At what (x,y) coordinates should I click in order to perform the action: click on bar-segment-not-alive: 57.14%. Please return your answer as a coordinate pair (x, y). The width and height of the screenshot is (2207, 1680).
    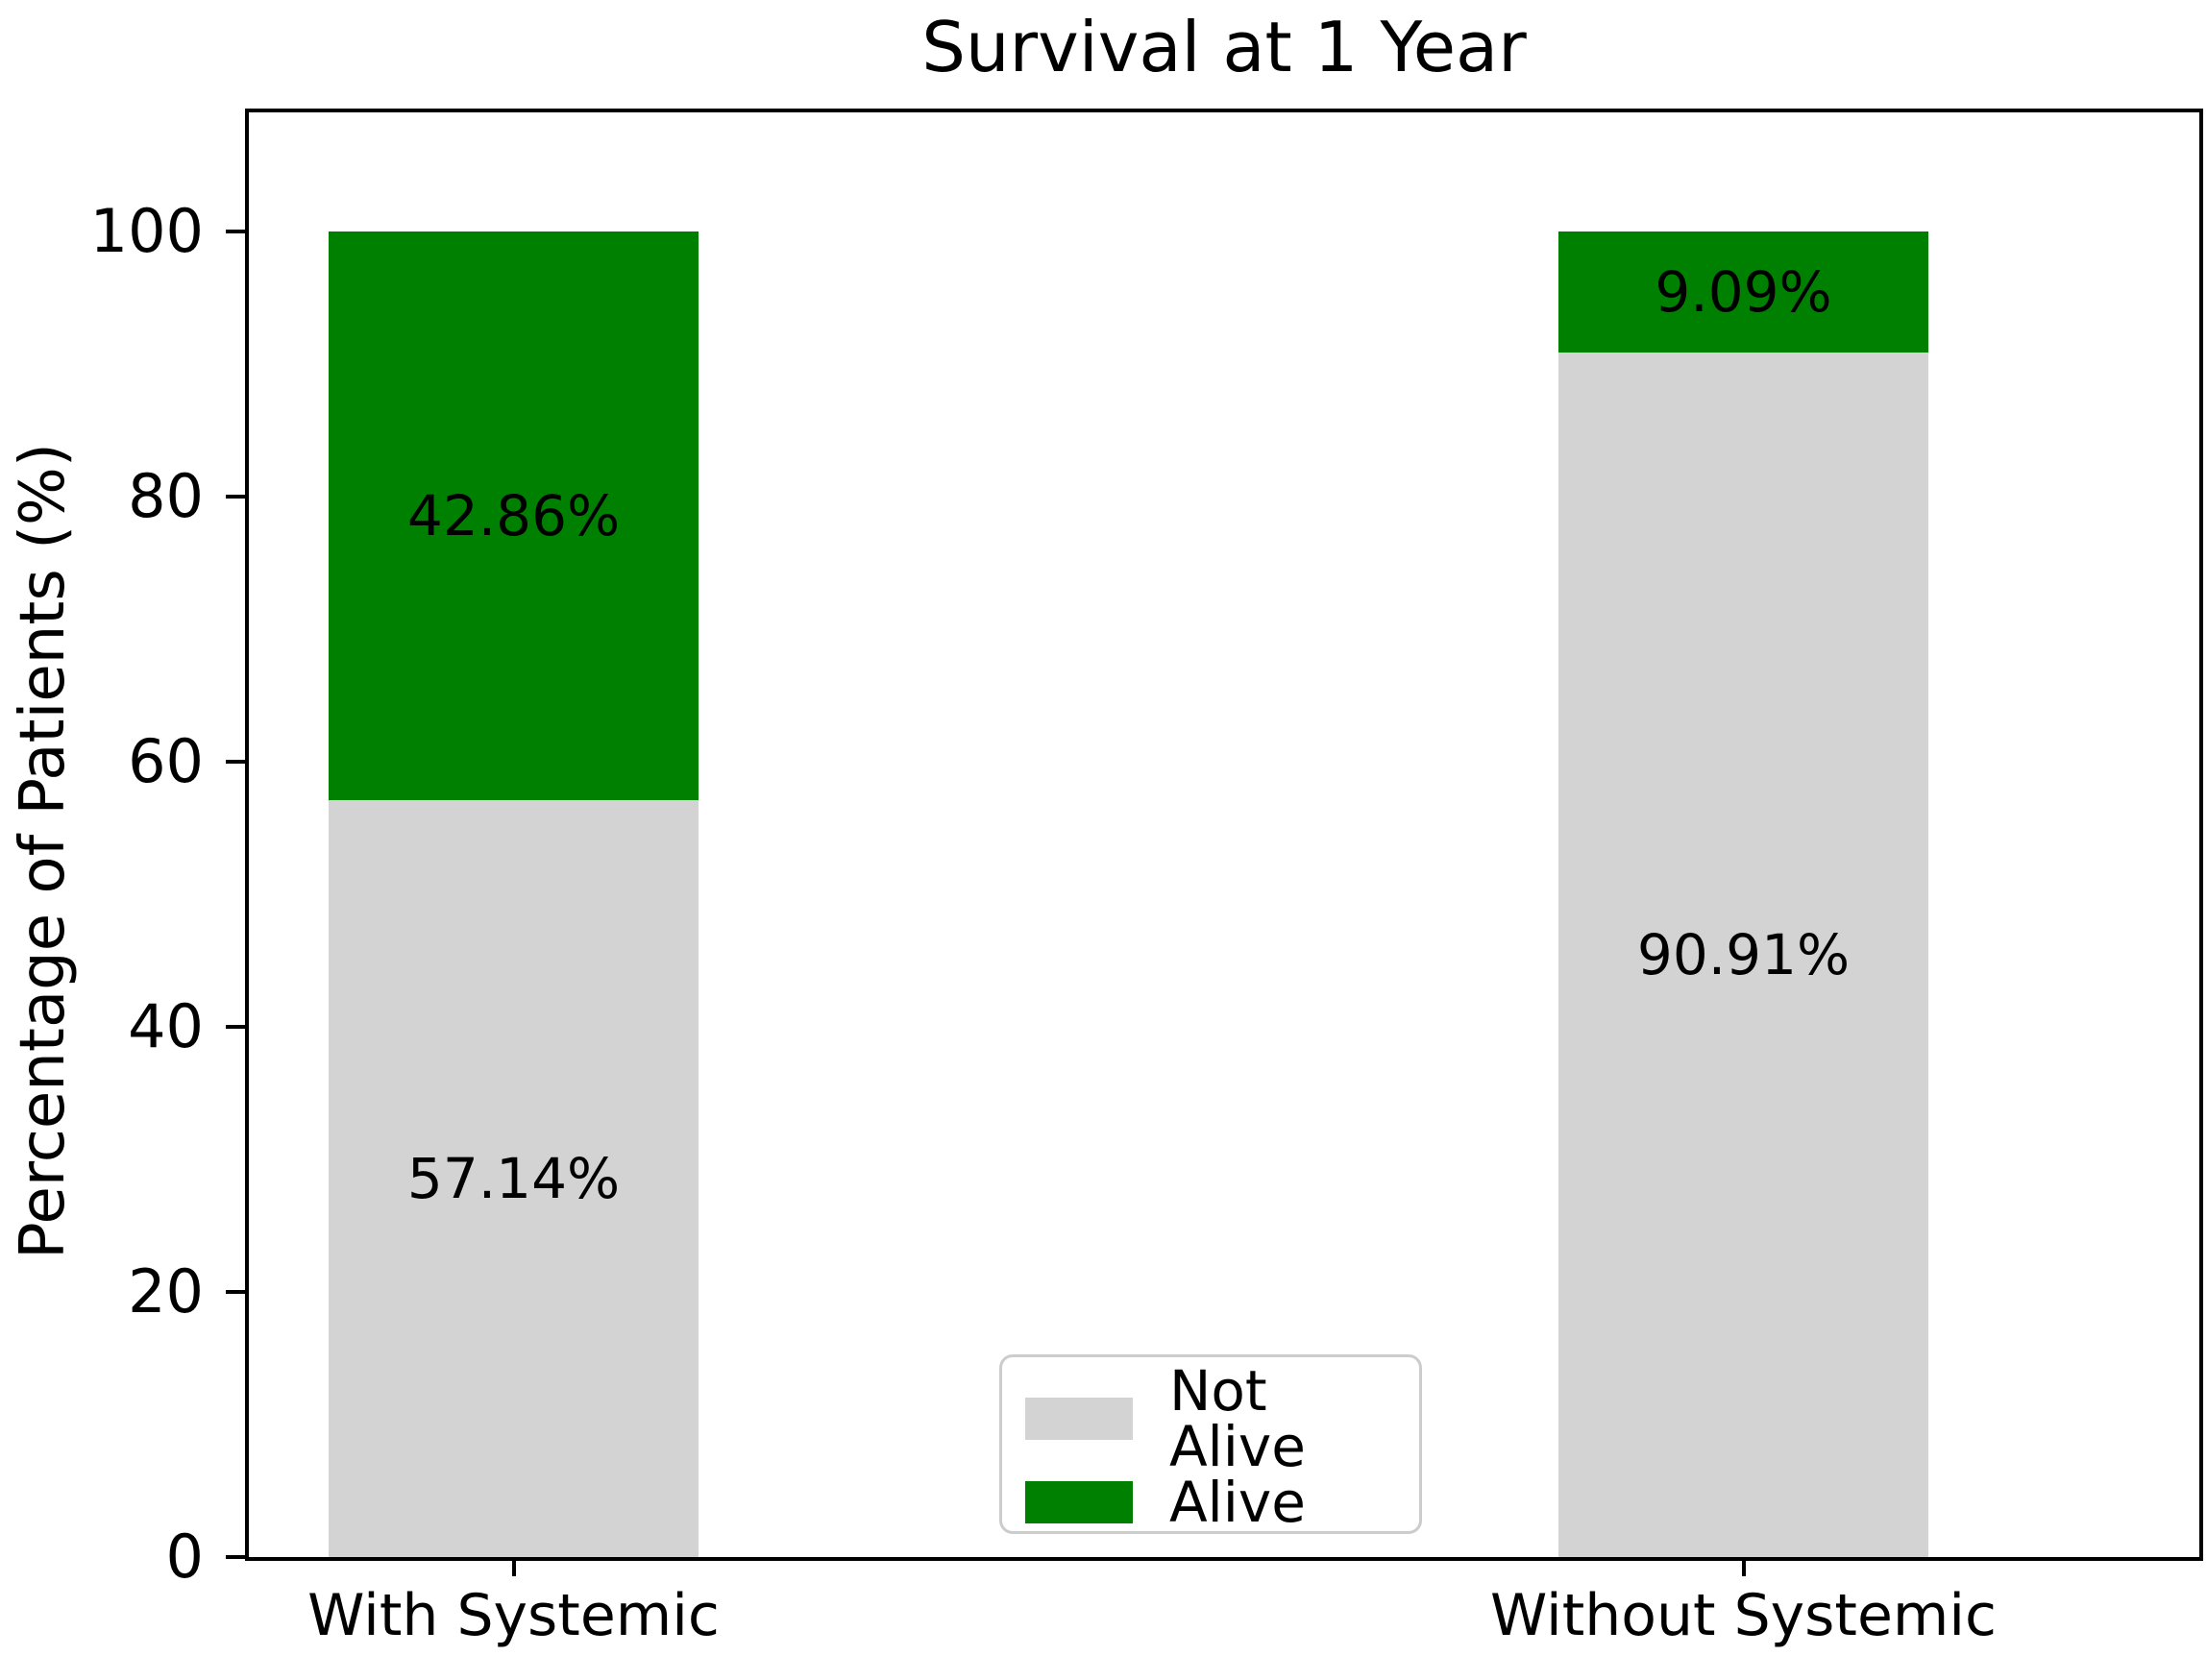
    Looking at the image, I should click on (514, 1178).